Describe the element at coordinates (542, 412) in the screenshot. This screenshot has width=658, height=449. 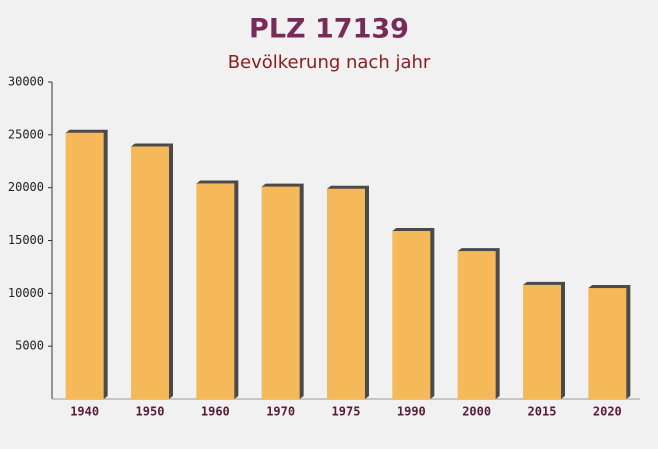
I see `x-tick-label: 2015` at that location.